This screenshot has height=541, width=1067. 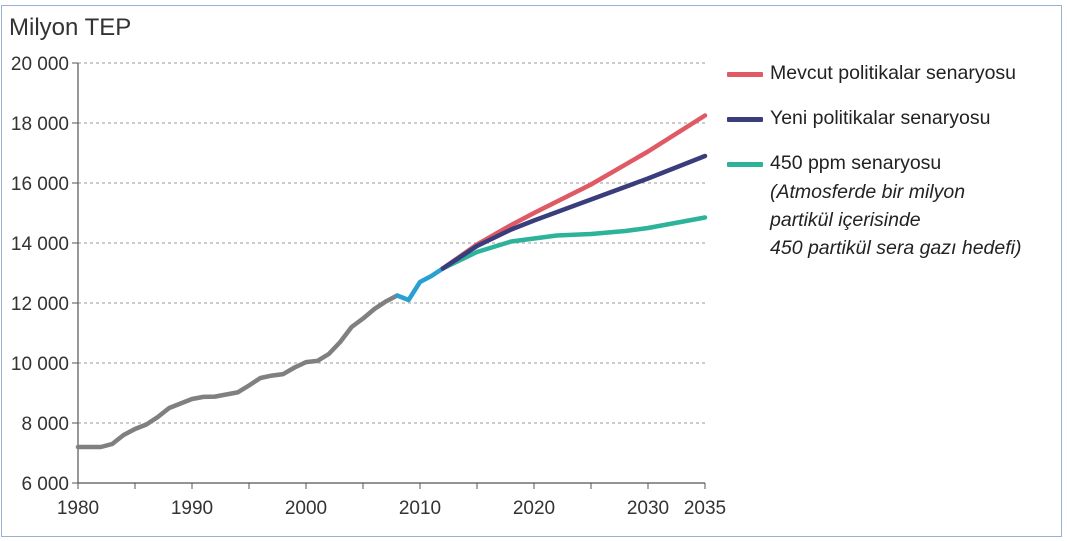 What do you see at coordinates (856, 163) in the screenshot?
I see `legend-label-450ppm: 450 ppm senaryosu` at bounding box center [856, 163].